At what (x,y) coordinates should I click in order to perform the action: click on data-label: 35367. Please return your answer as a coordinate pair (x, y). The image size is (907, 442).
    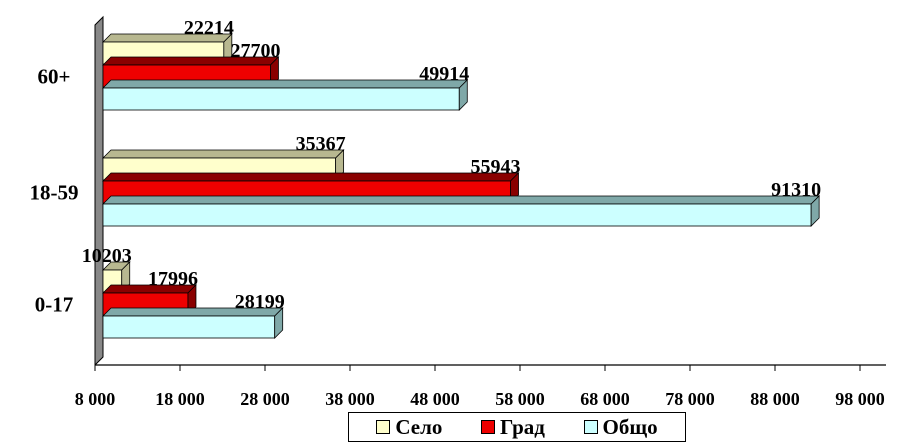
    Looking at the image, I should click on (321, 144).